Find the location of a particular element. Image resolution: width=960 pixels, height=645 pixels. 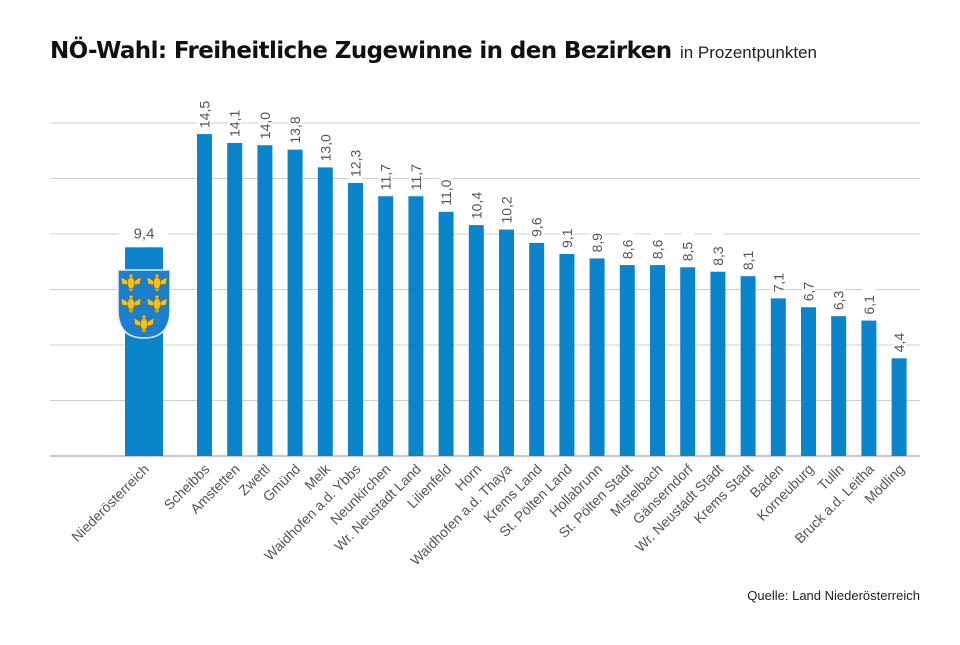

value-label: 4,4 is located at coordinates (899, 343).